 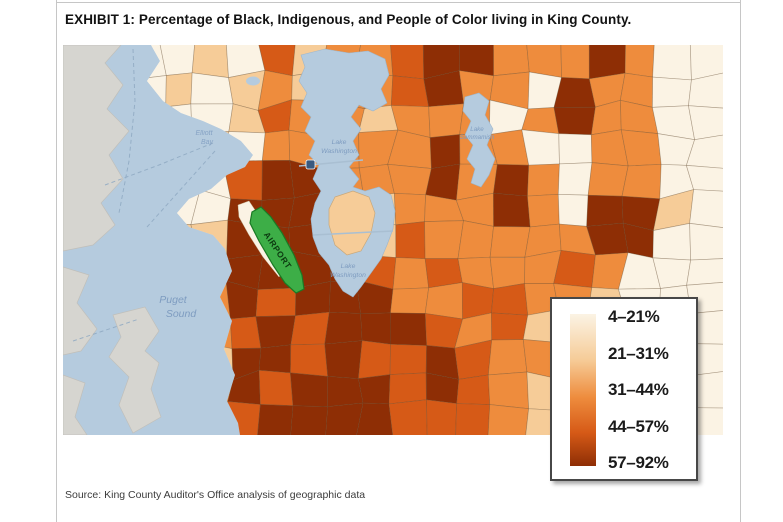 What do you see at coordinates (638, 426) in the screenshot?
I see `legend-label-4: 44–57%` at bounding box center [638, 426].